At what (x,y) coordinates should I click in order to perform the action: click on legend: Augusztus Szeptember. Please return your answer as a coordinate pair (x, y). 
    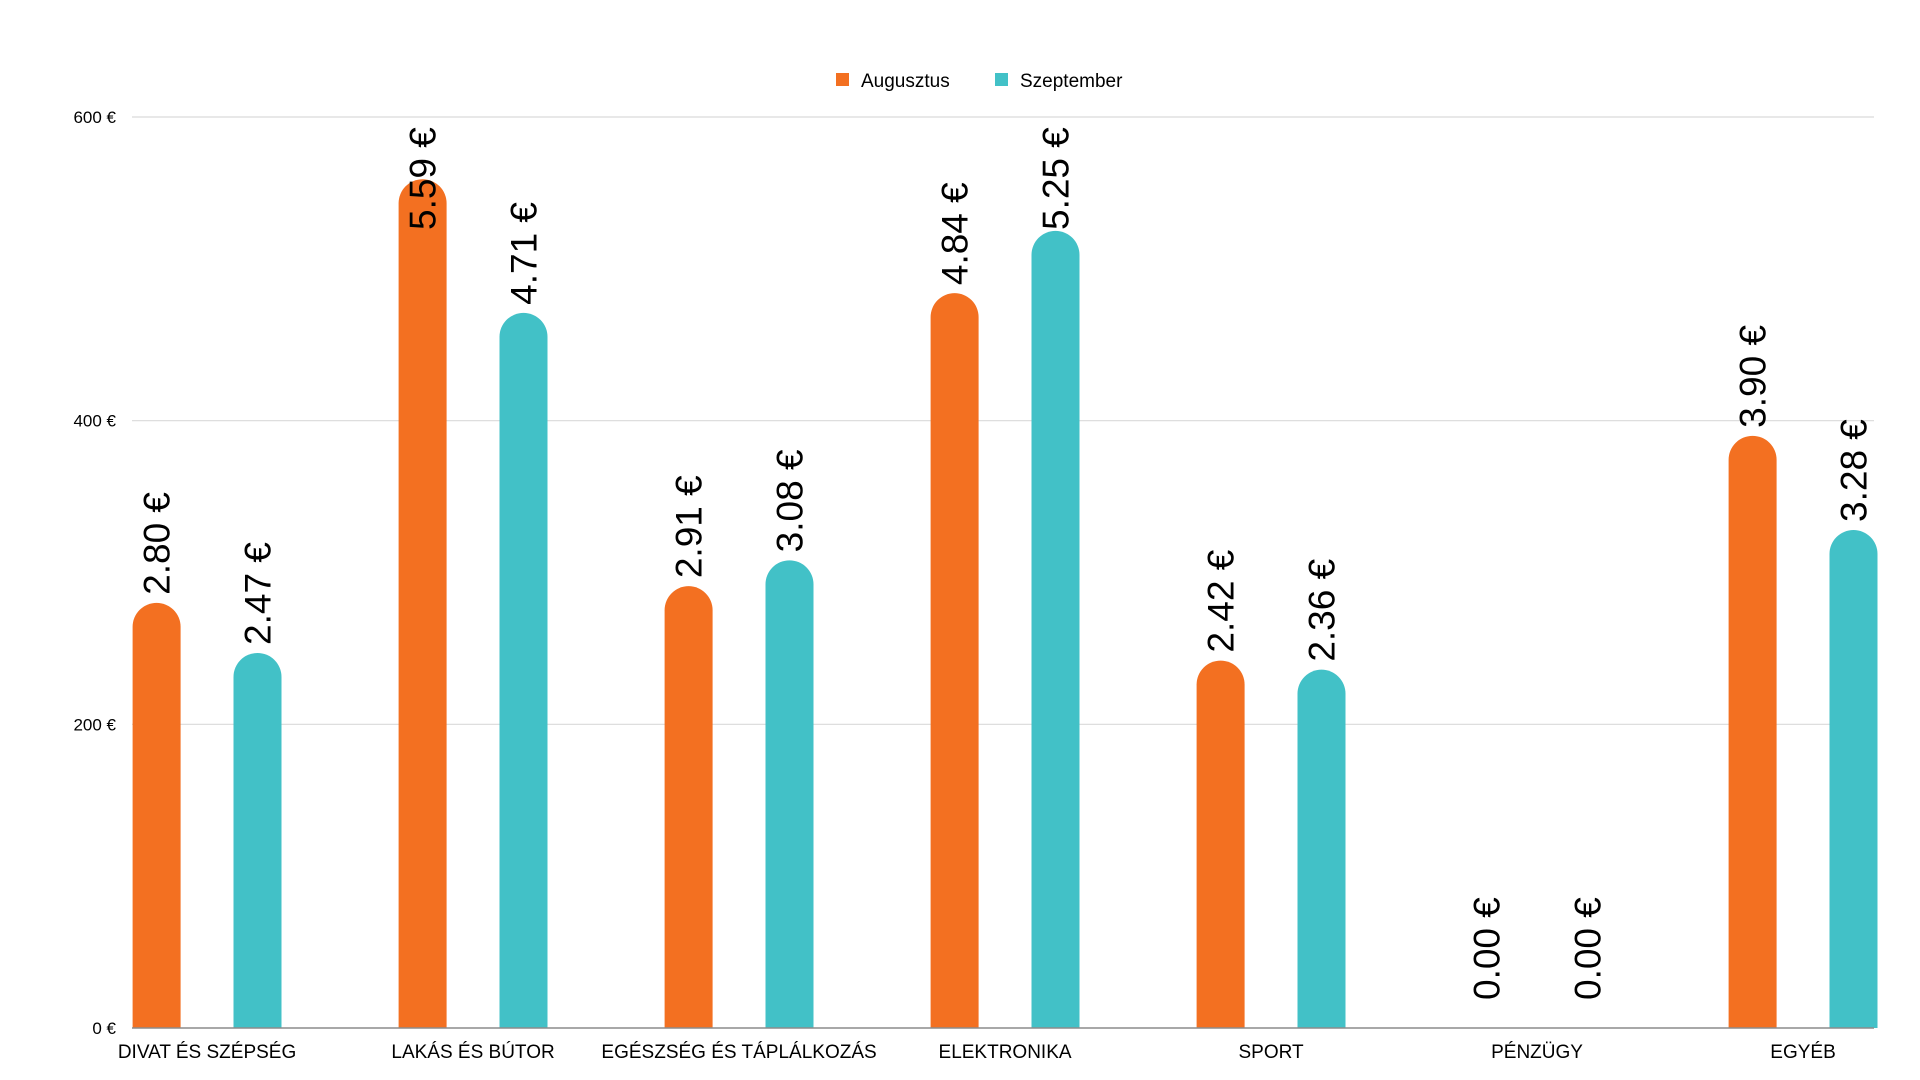
    Looking at the image, I should click on (979, 81).